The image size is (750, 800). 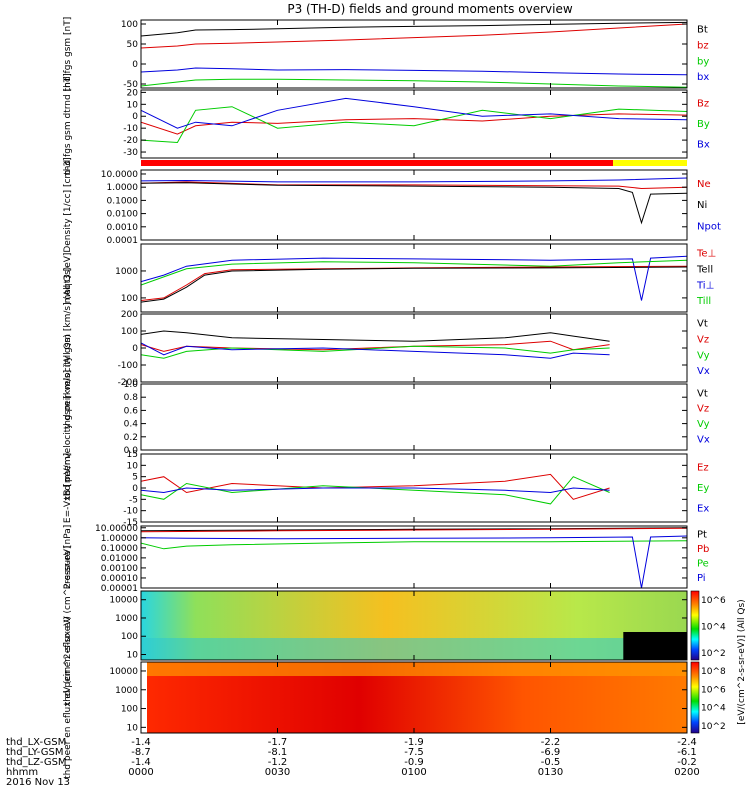 I want to click on series-Te⊥-line, so click(x=414, y=283).